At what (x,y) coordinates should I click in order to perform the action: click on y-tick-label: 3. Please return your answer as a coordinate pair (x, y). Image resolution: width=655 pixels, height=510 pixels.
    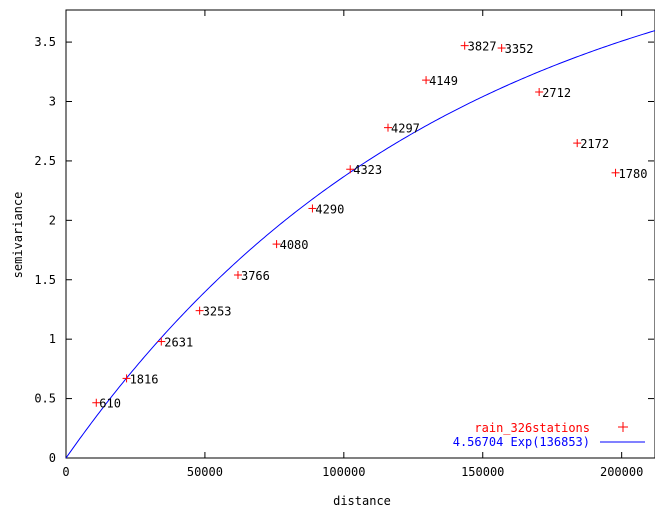
    Looking at the image, I should click on (52, 102).